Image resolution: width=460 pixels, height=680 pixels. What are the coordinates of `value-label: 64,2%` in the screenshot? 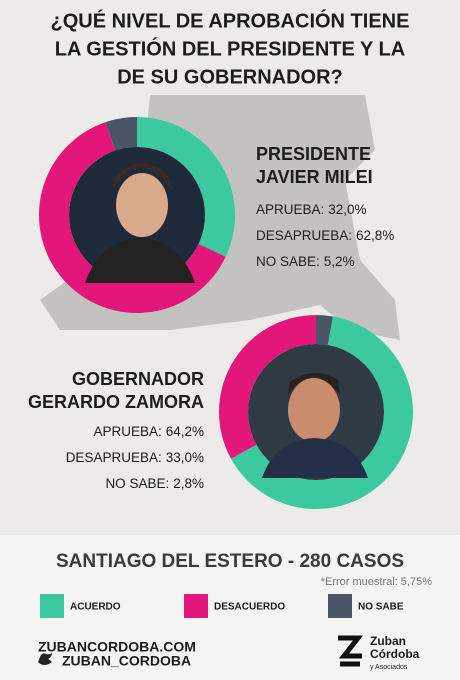 It's located at (185, 431).